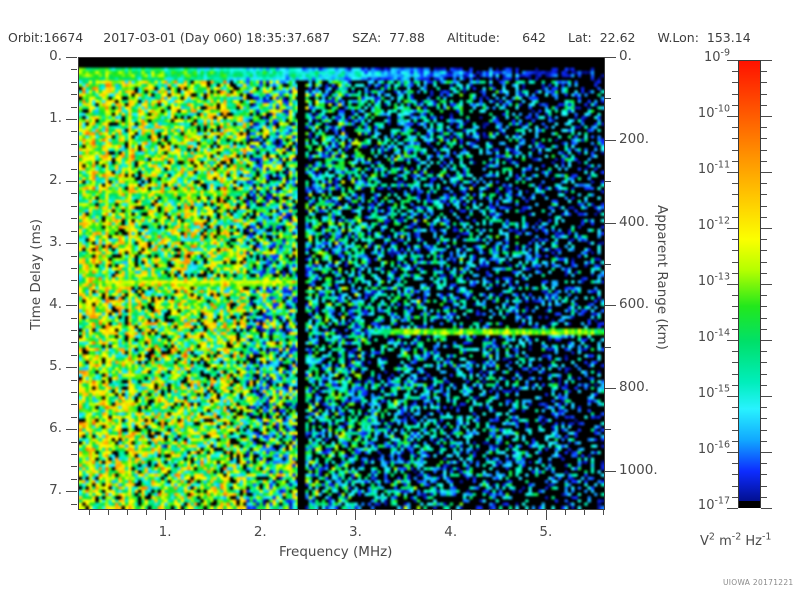 This screenshot has width=800, height=600. What do you see at coordinates (367, 37) in the screenshot?
I see `header-sza-label: SZA:` at bounding box center [367, 37].